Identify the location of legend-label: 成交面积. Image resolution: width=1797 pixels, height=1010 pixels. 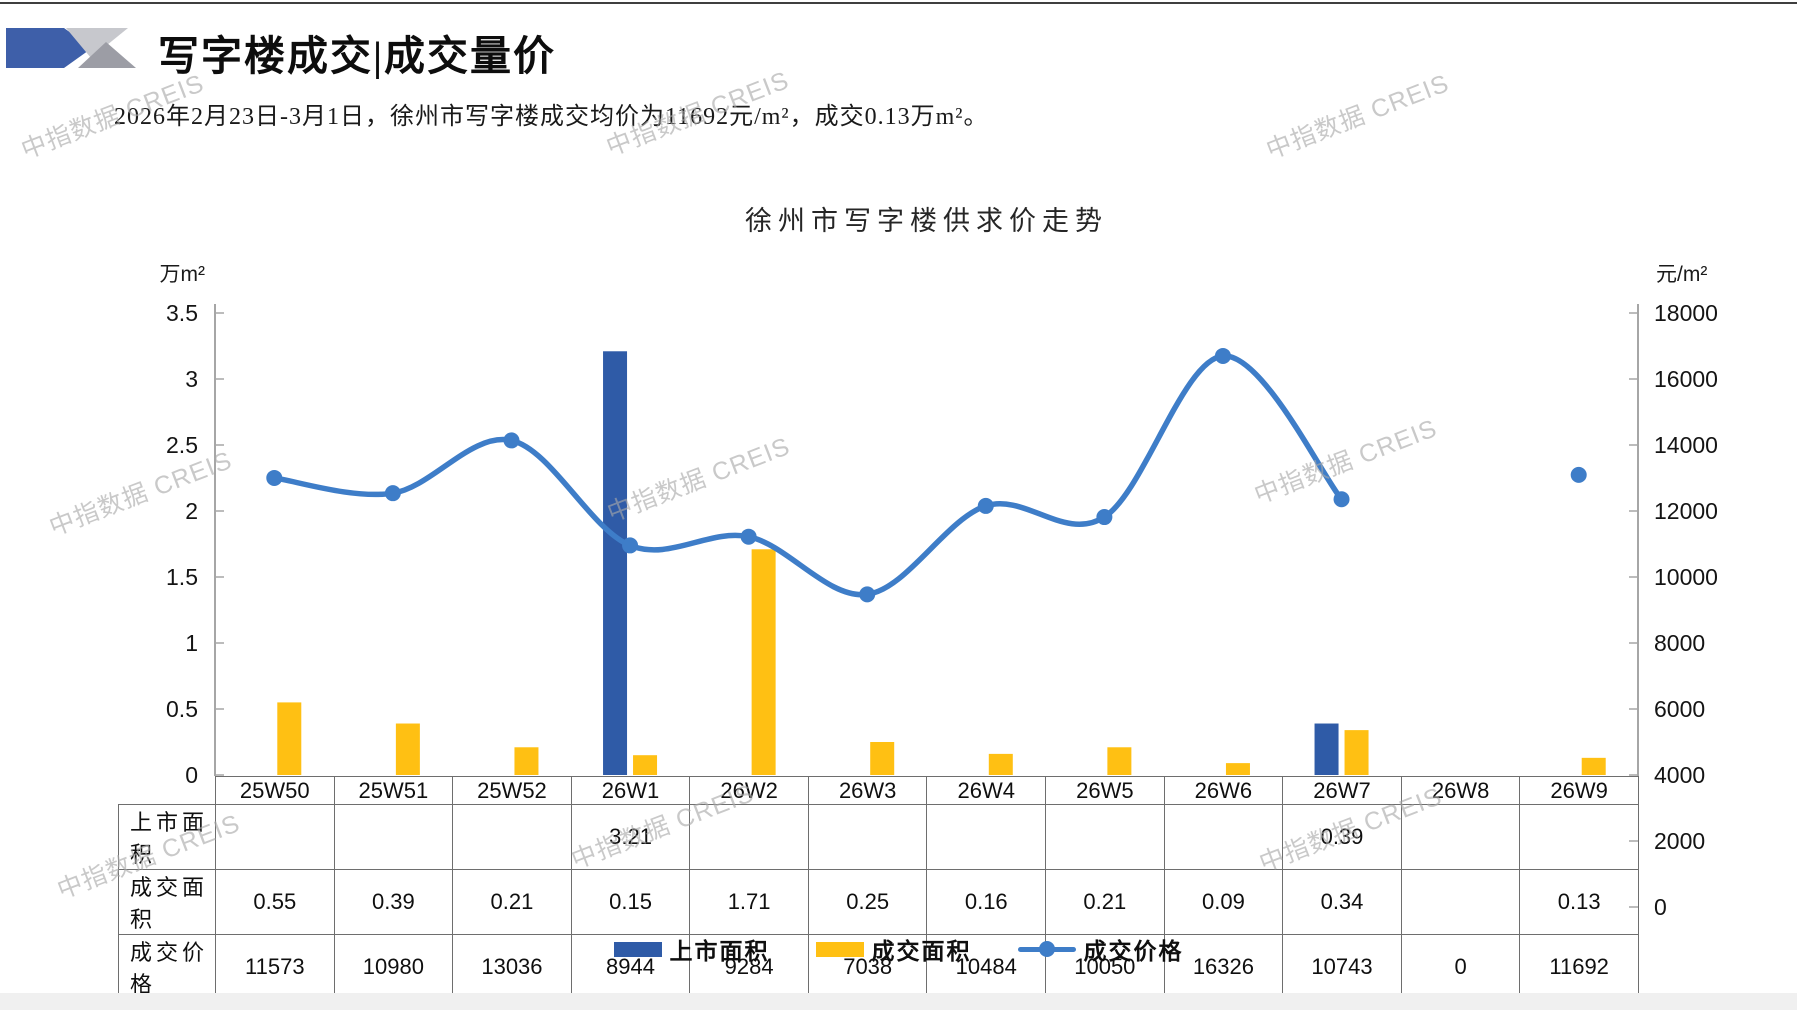
(921, 951).